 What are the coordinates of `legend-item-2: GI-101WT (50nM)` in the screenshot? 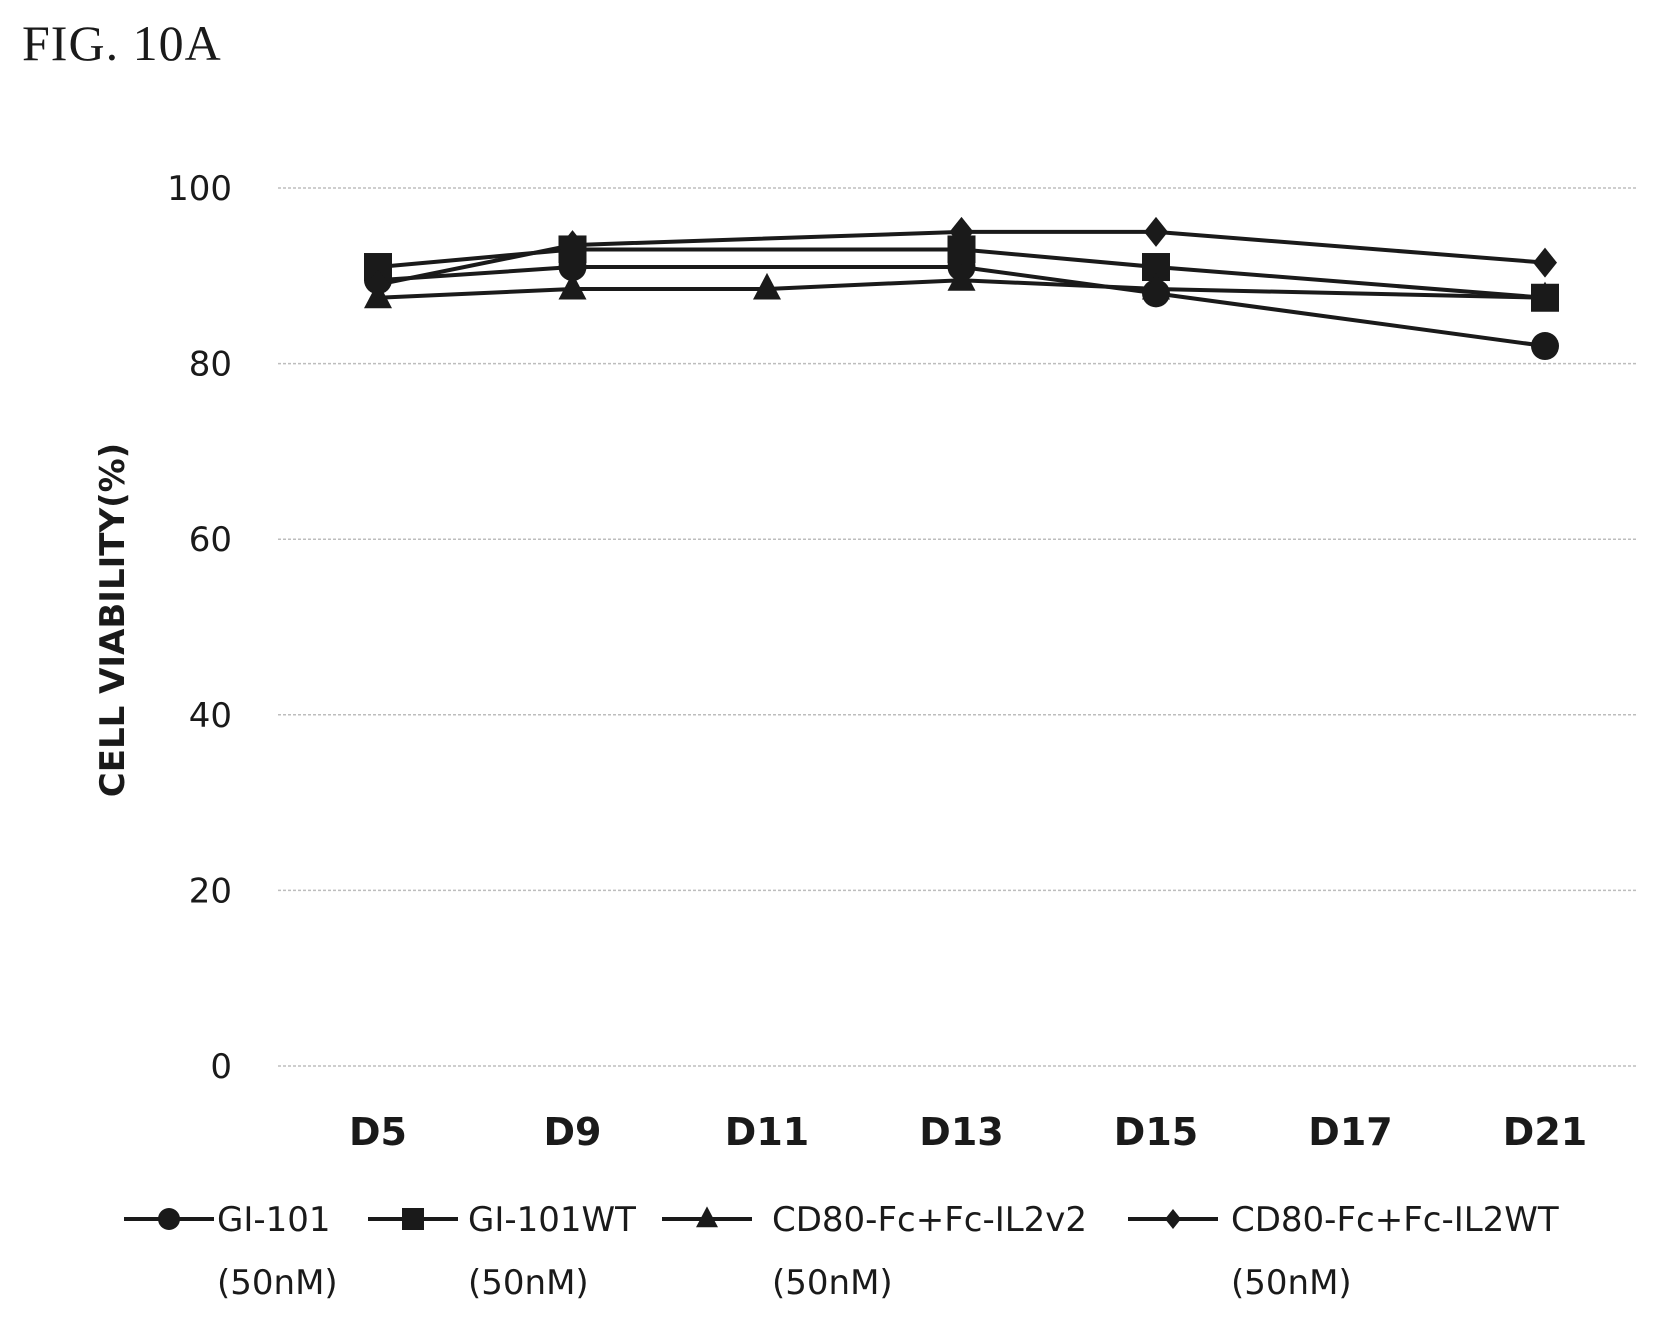 It's located at (502, 1251).